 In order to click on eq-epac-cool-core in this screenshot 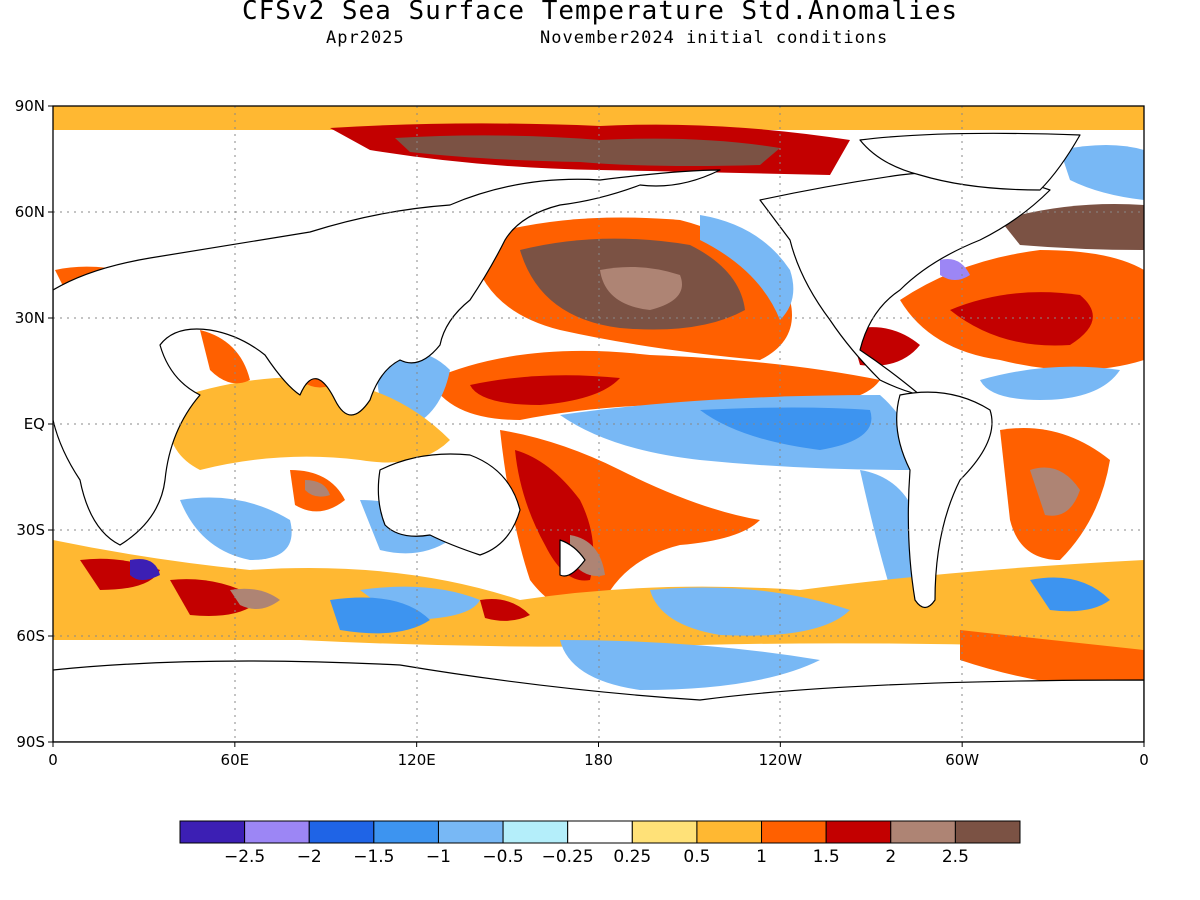, I will do `click(786, 428)`.